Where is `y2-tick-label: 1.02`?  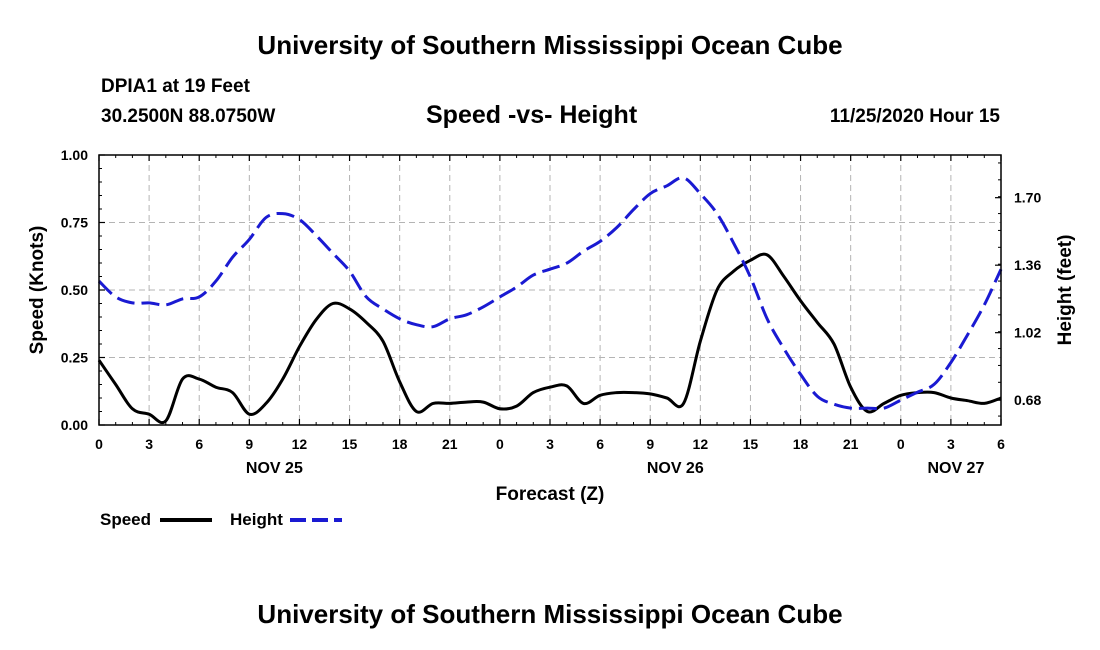 y2-tick-label: 1.02 is located at coordinates (1027, 333).